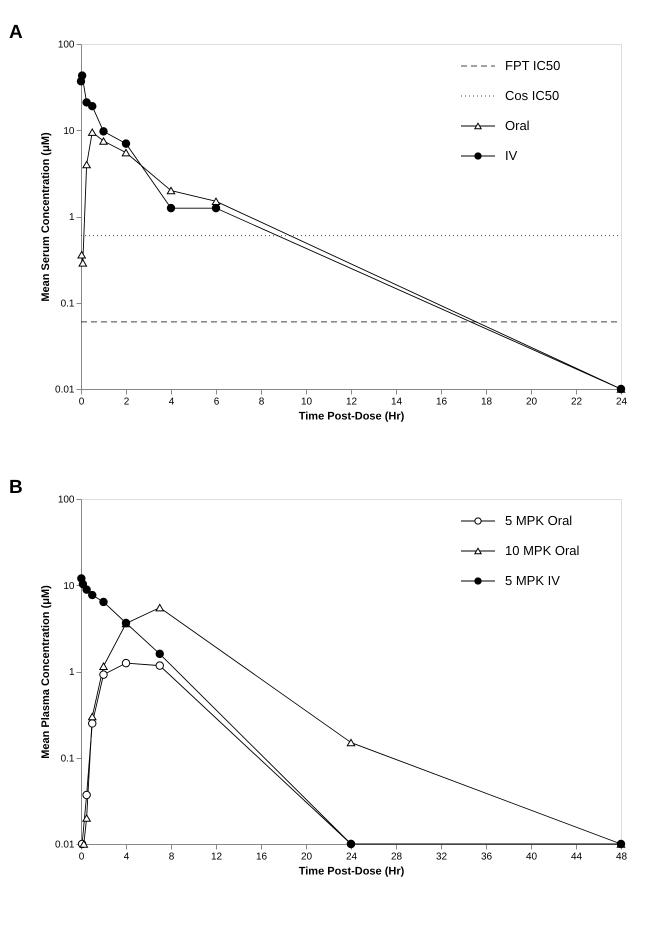 The height and width of the screenshot is (932, 663). I want to click on legend-label: 5 MPK IV, so click(532, 580).